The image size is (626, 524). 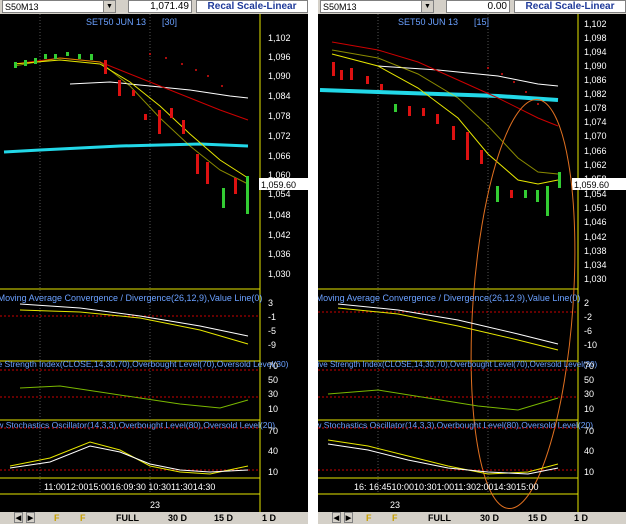 I want to click on last-price-badge, so click(x=599, y=184).